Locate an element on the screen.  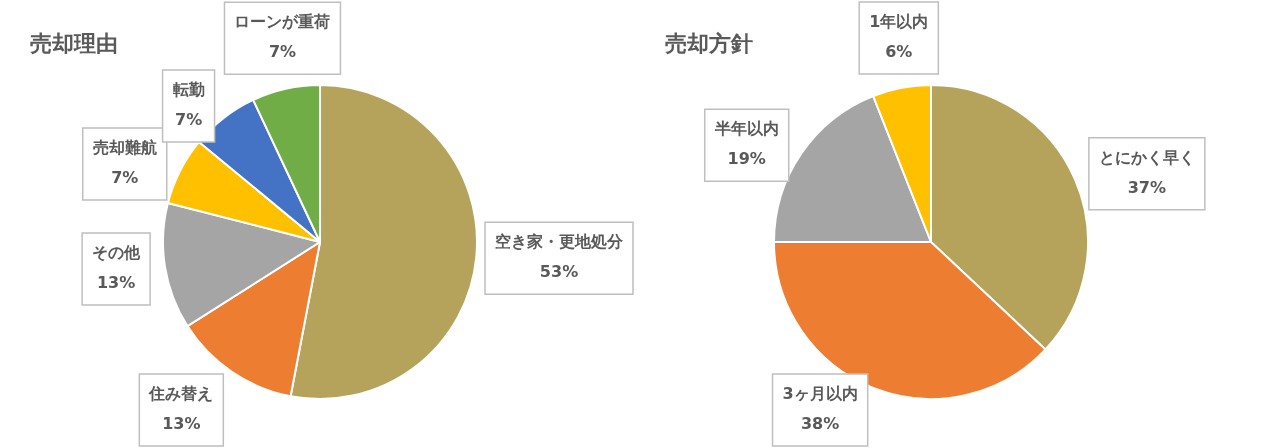
data-label: 38% is located at coordinates (820, 424).